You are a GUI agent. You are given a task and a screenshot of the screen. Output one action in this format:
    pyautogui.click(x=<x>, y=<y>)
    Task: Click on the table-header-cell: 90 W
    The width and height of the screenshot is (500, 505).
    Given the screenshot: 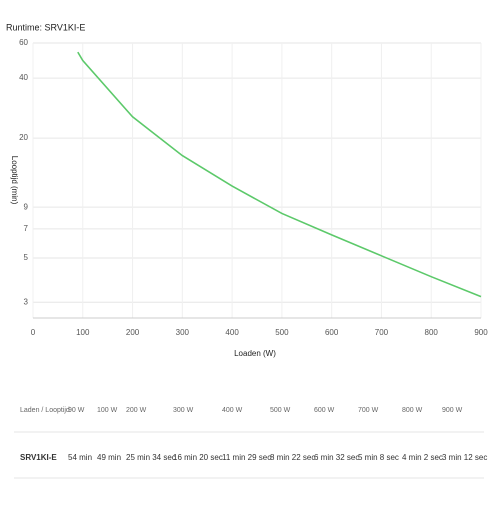 What is the action you would take?
    pyautogui.click(x=76, y=410)
    